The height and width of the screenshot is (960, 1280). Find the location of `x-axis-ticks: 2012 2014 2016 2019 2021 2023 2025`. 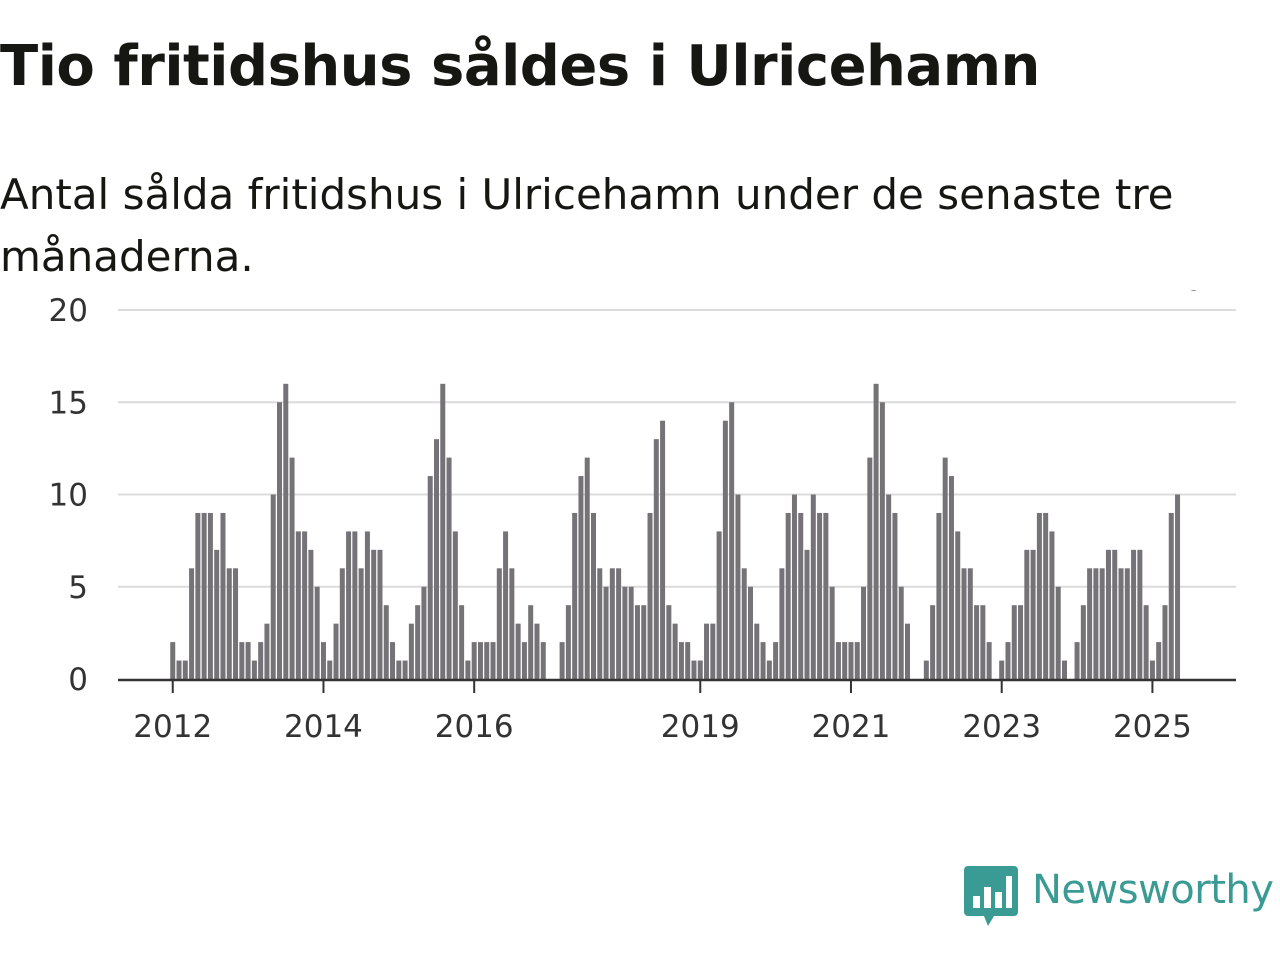

x-axis-ticks: 2012 2014 2016 2019 2021 2023 2025 is located at coordinates (662, 712).